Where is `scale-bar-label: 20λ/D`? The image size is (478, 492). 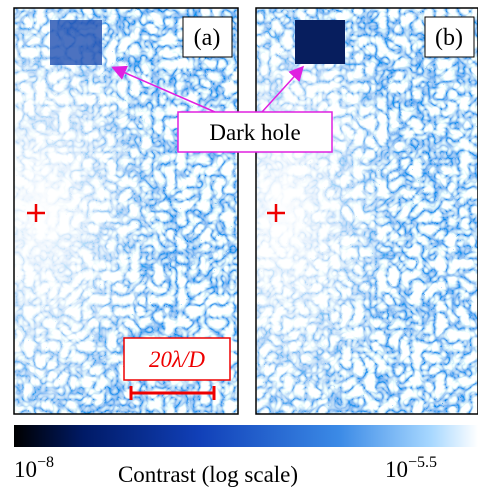 scale-bar-label: 20λ/D is located at coordinates (177, 359).